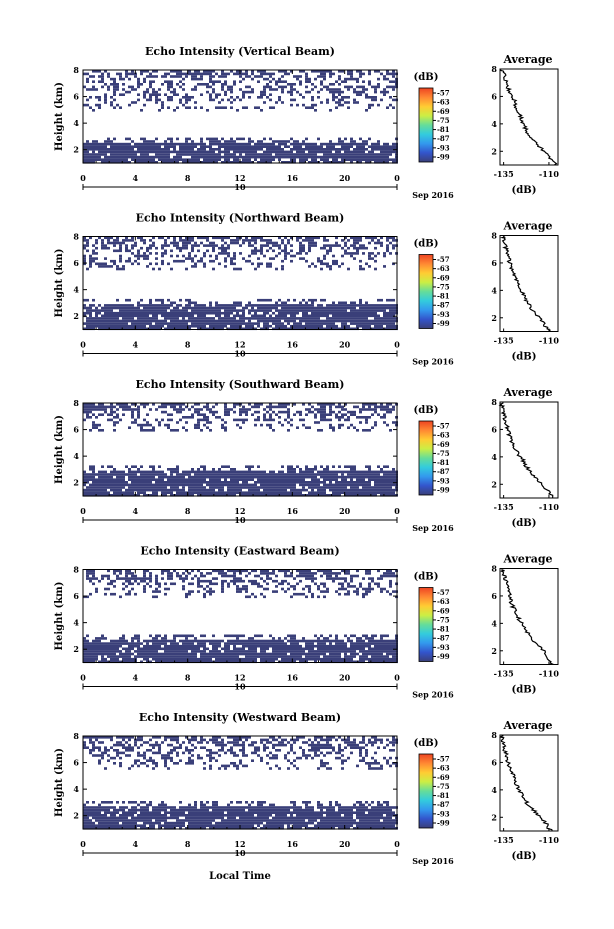  Describe the element at coordinates (443, 426) in the screenshot. I see `colorbar-tick-label: -57` at that location.